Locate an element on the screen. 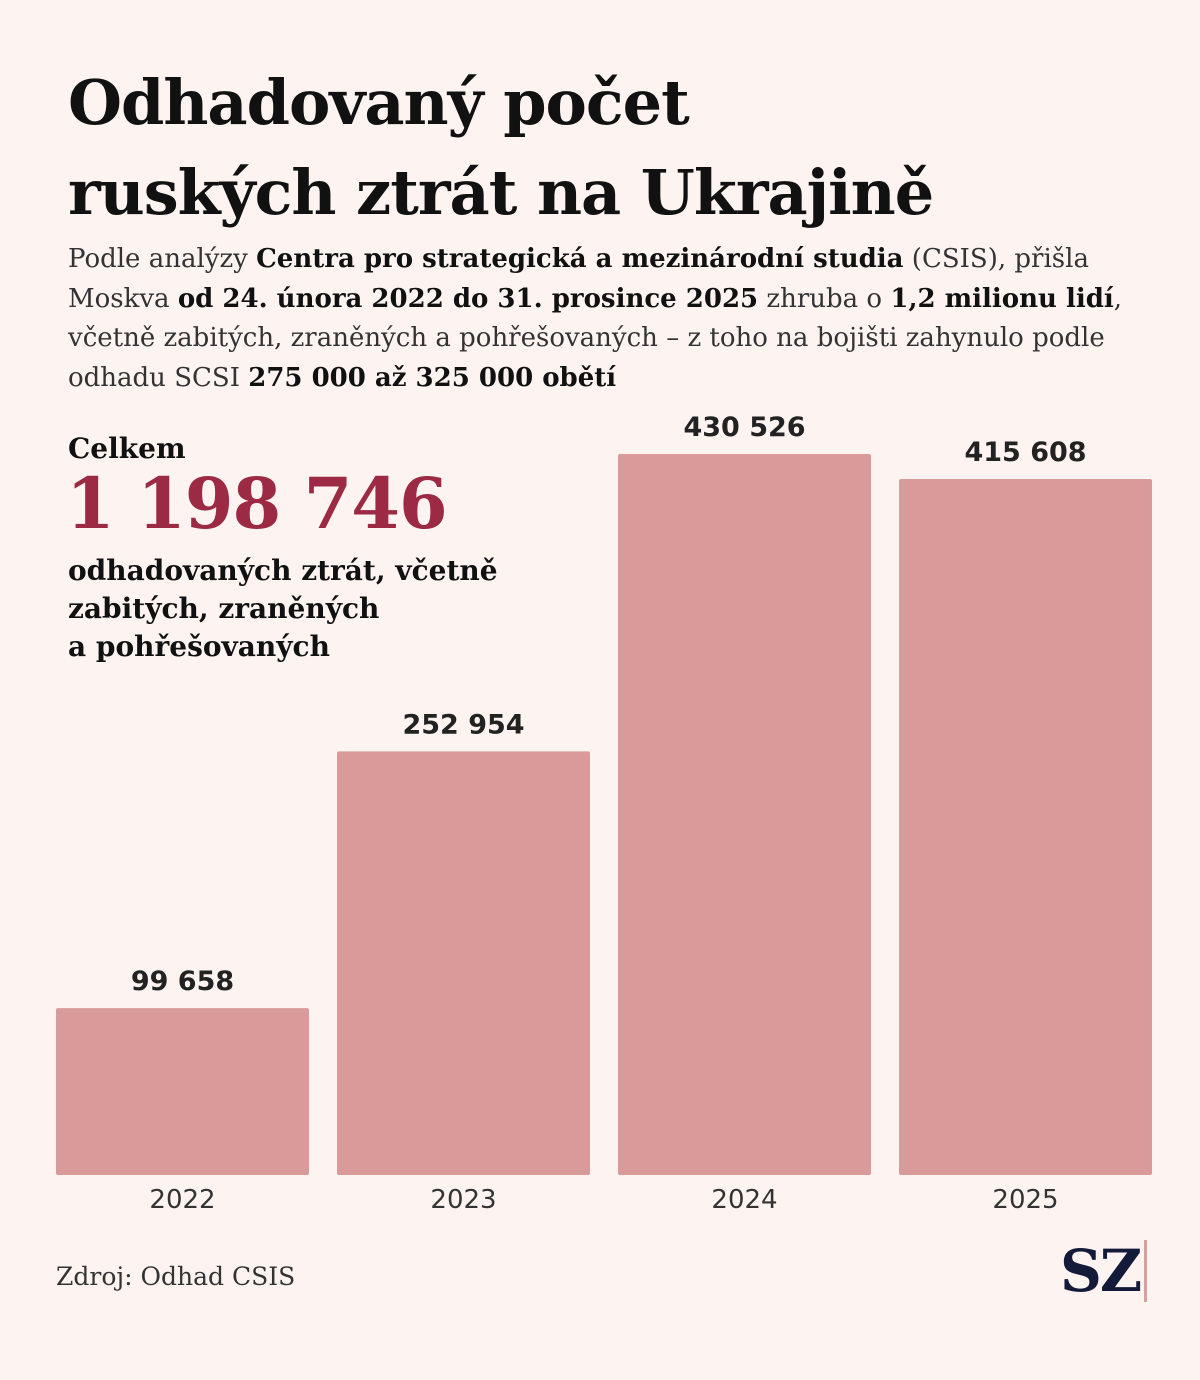 The image size is (1200, 1380). intro-bold: od 24. února 2022 do 31. prosince 2025 is located at coordinates (468, 298).